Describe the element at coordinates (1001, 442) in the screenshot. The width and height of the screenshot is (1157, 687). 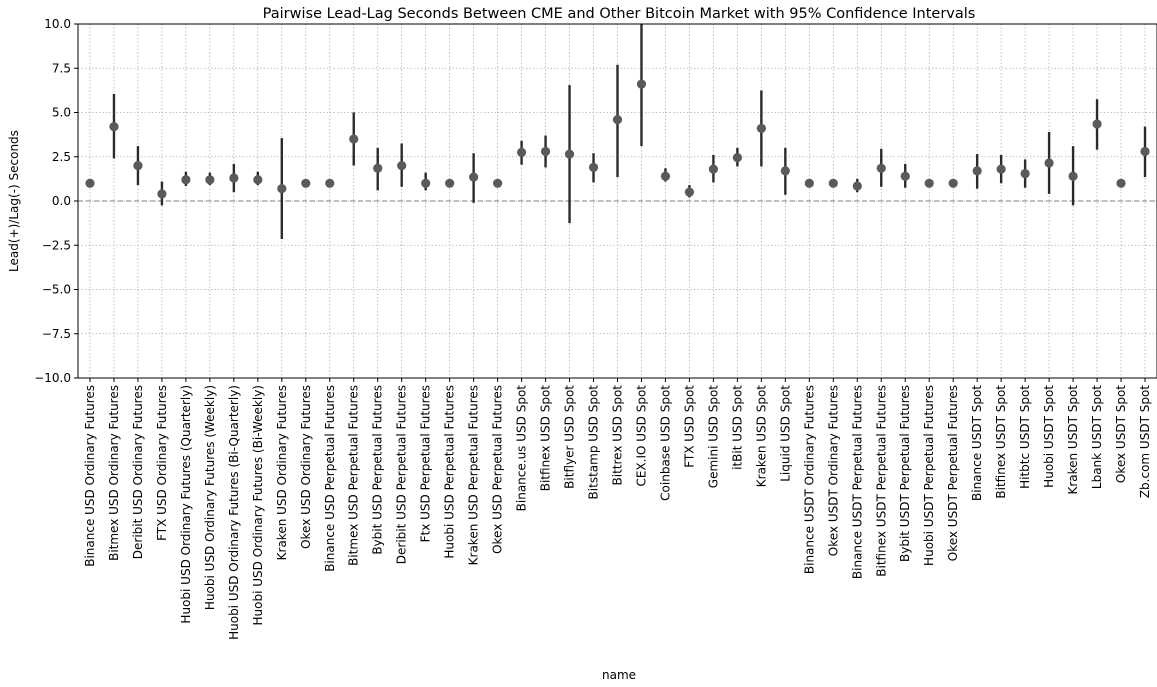
I see `x-tick-label: Bitfinex USDT Spot` at that location.